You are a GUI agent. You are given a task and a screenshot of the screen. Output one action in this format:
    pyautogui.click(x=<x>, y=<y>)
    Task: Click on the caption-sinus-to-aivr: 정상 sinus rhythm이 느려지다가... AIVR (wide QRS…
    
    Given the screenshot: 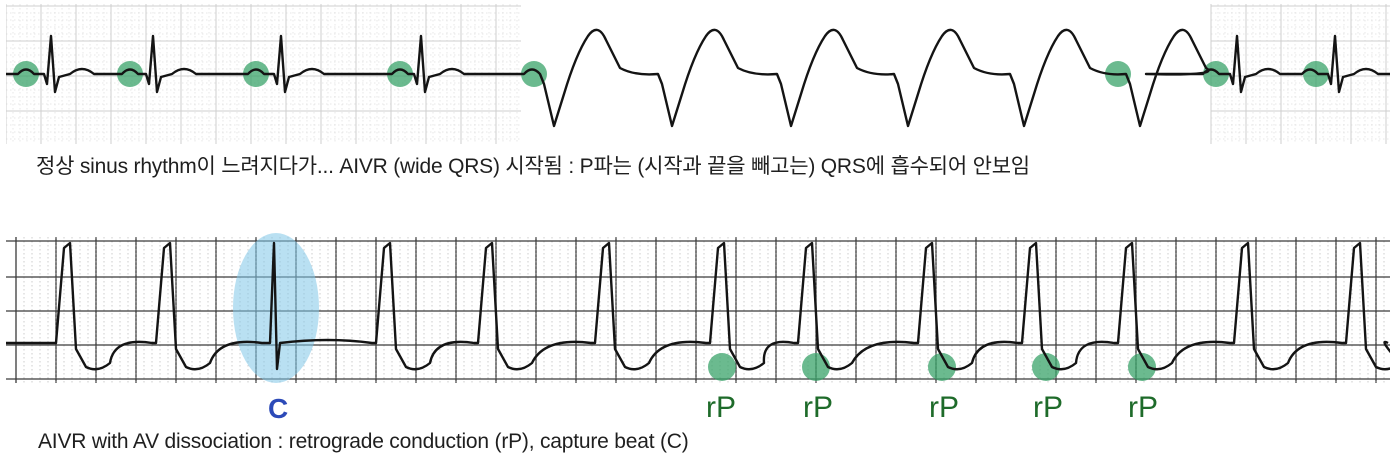 What is the action you would take?
    pyautogui.click(x=533, y=166)
    